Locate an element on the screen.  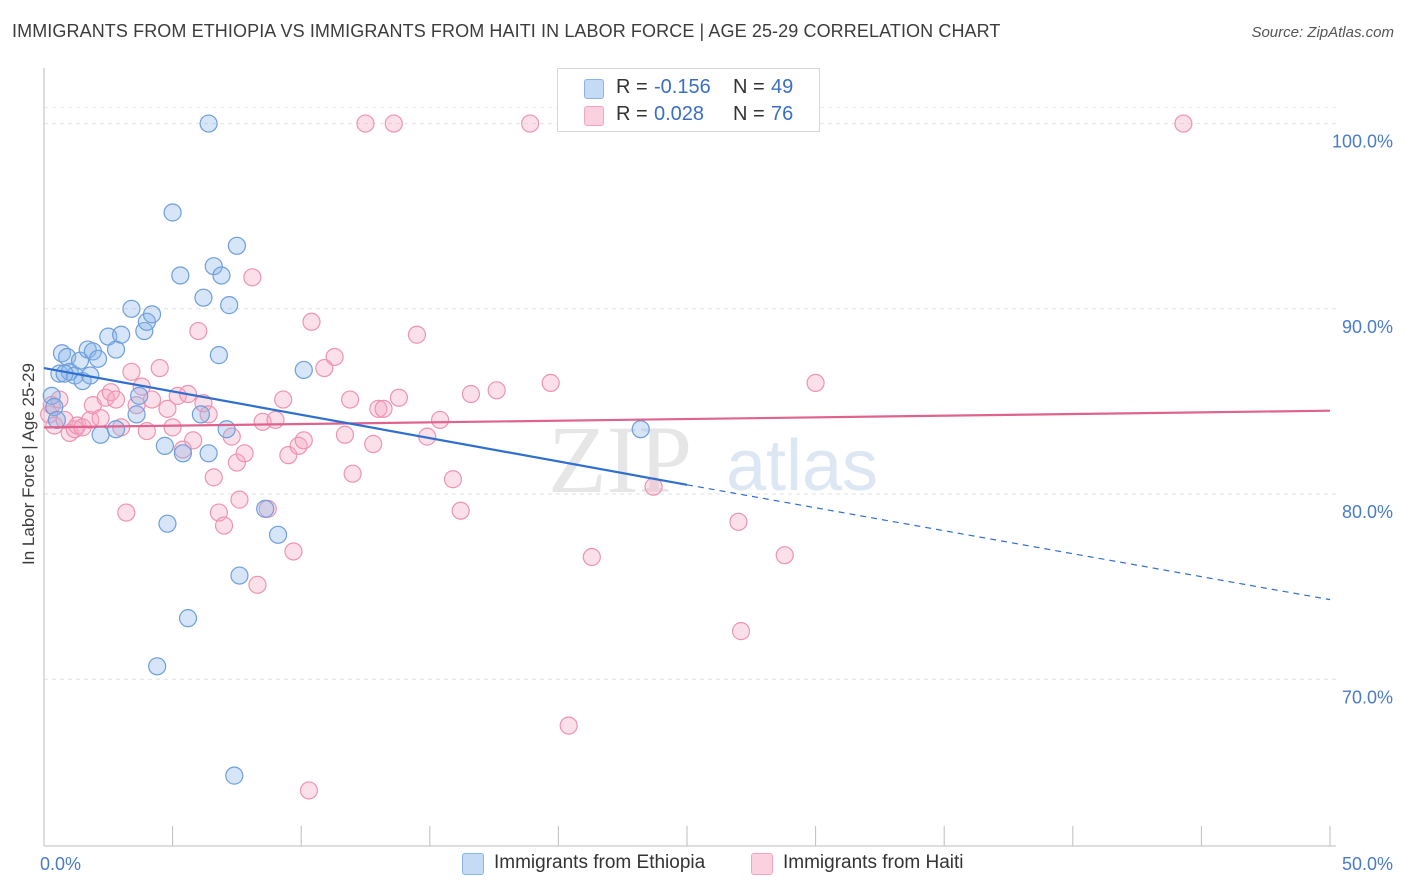
haiti-r-value: 0.028 is located at coordinates (679, 114).